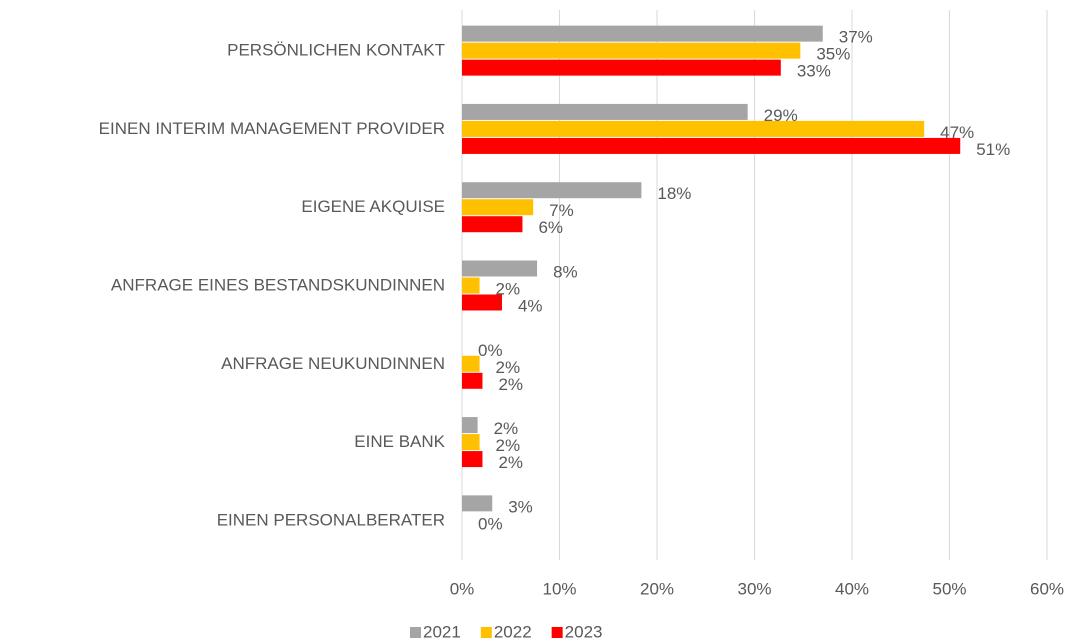 This screenshot has height=644, width=1069. Describe the element at coordinates (993, 149) in the screenshot. I see `data-label: 51%` at that location.